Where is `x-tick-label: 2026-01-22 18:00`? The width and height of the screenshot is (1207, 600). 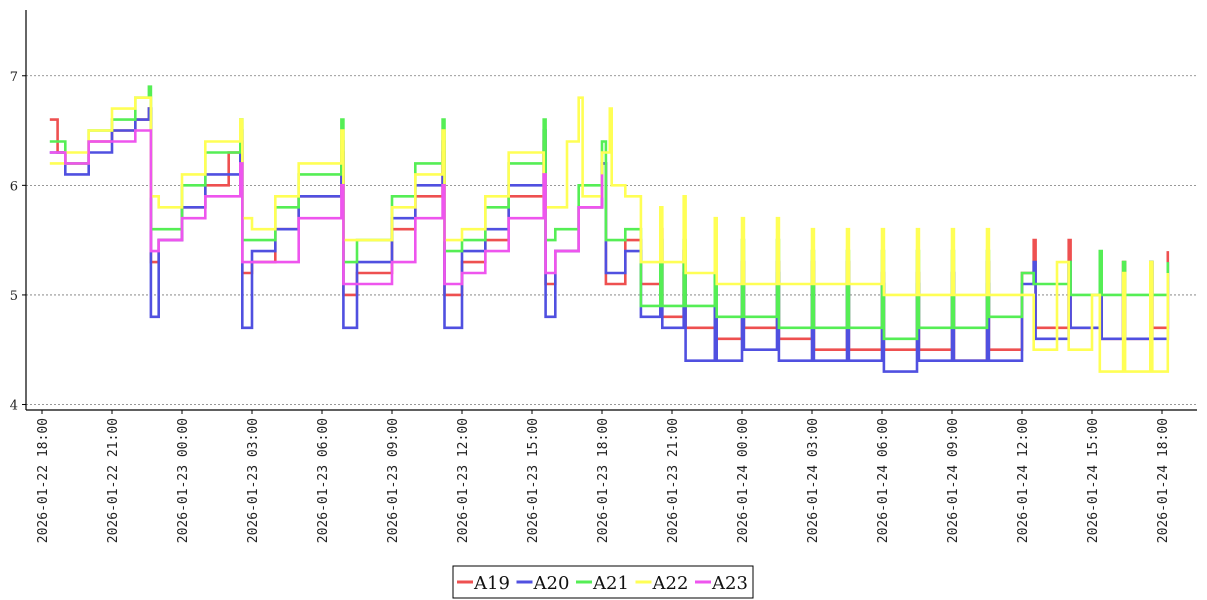 x-tick-label: 2026-01-22 18:00 is located at coordinates (43, 480).